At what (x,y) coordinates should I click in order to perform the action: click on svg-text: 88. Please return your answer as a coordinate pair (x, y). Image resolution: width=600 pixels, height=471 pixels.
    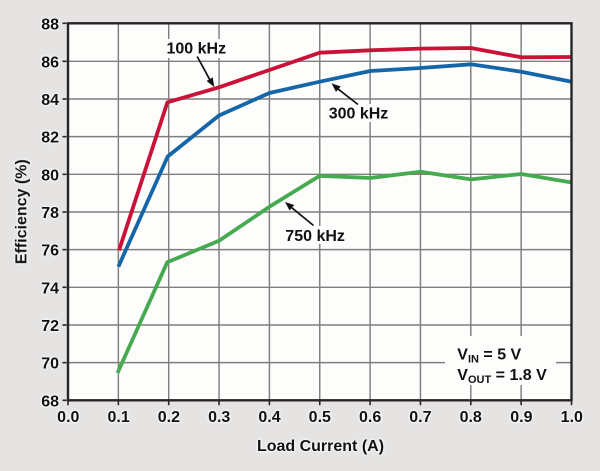
    Looking at the image, I should click on (50, 24).